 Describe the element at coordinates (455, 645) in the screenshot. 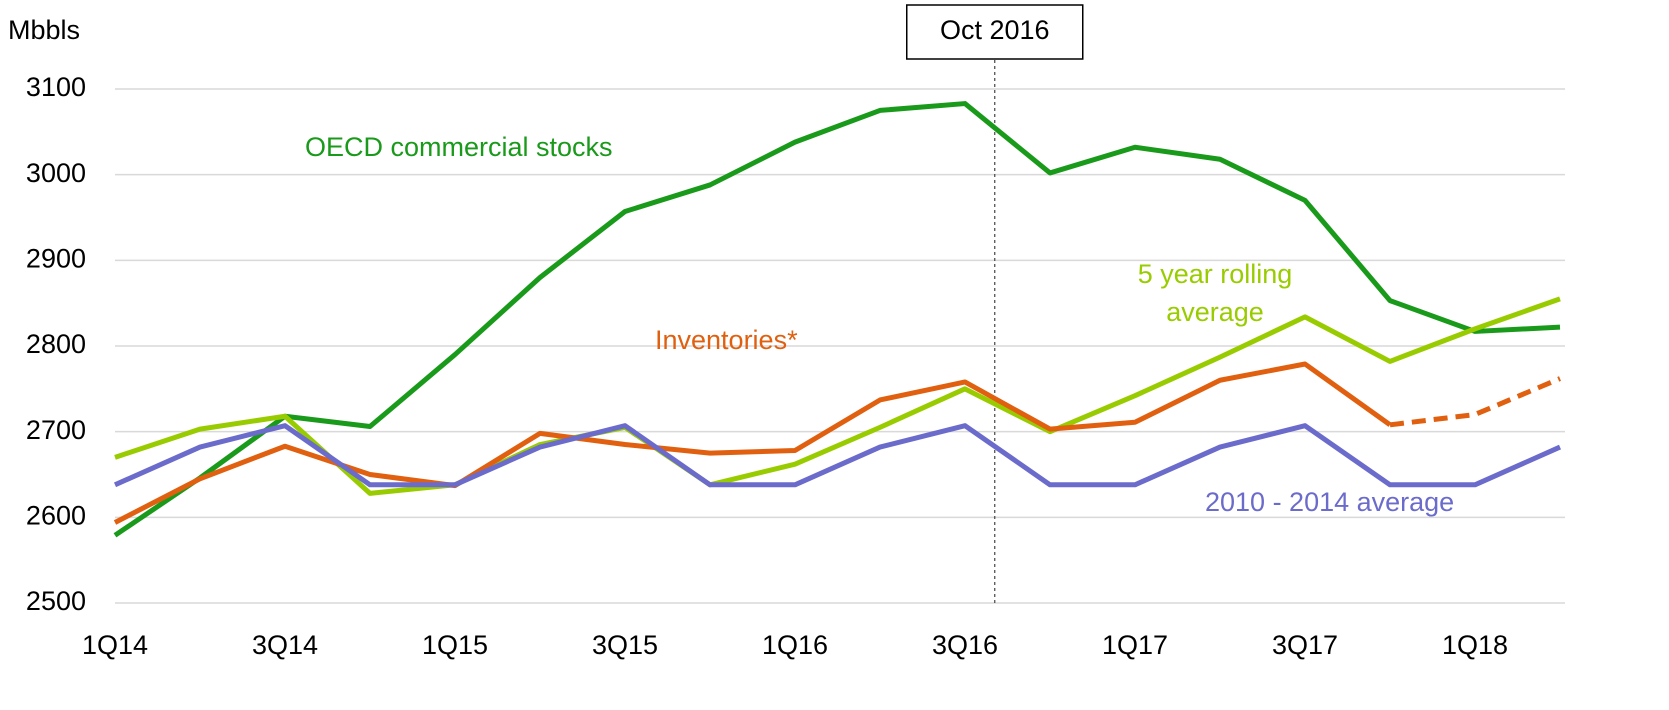

I see `x-tick-label: 1Q15` at that location.